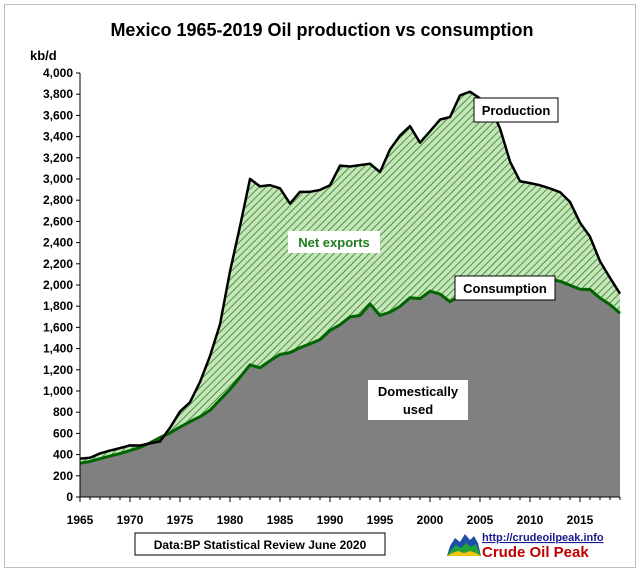 This screenshot has height=574, width=642. I want to click on y-tick-label: 2,600, so click(58, 221).